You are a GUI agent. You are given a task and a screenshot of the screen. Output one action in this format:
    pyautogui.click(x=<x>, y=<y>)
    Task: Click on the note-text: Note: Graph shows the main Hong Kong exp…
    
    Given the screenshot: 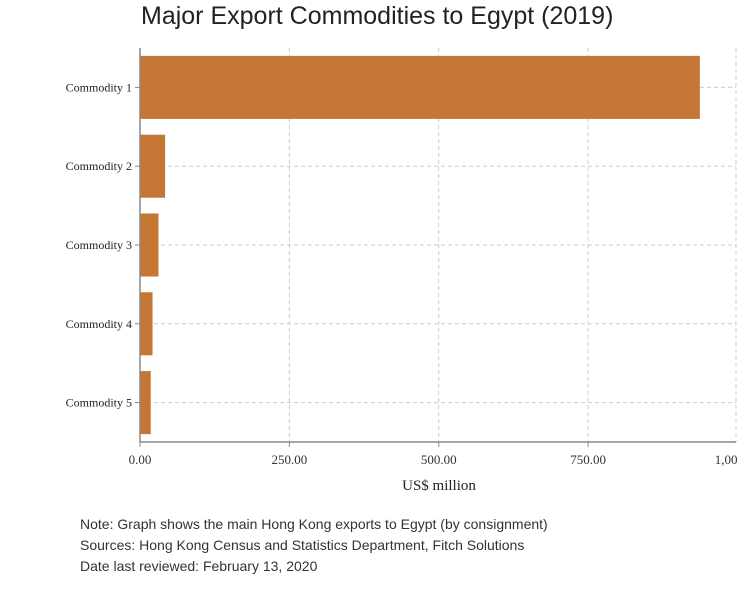 What is the action you would take?
    pyautogui.click(x=314, y=524)
    